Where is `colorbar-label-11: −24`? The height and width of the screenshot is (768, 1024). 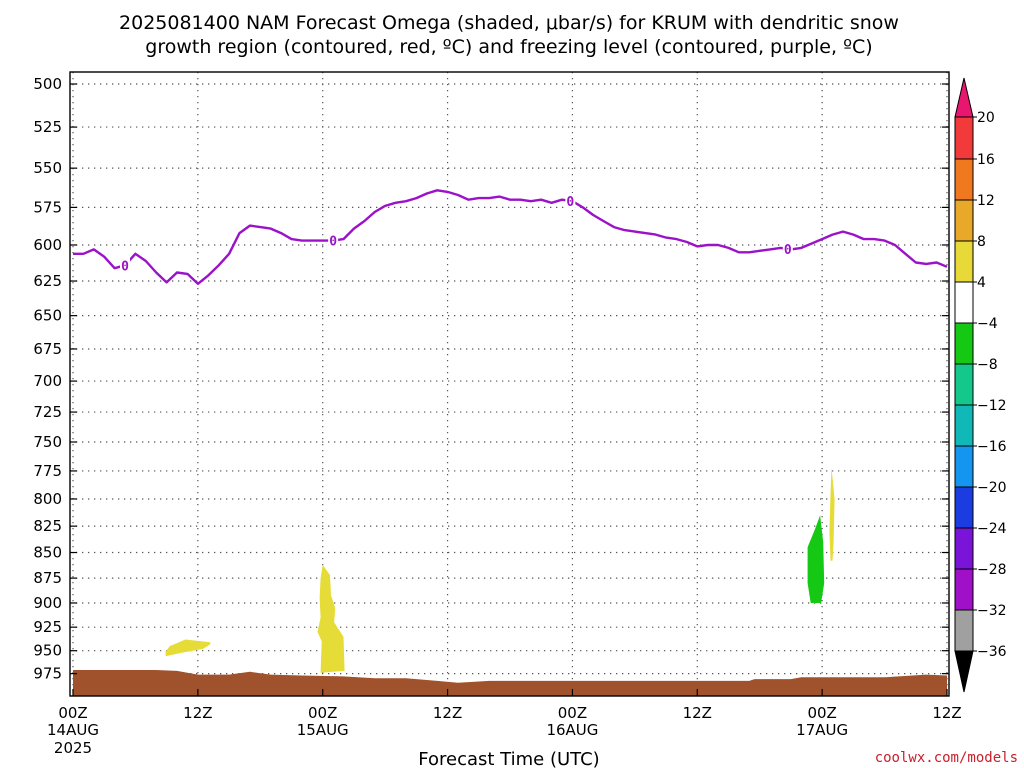 colorbar-label-11: −24 is located at coordinates (992, 529).